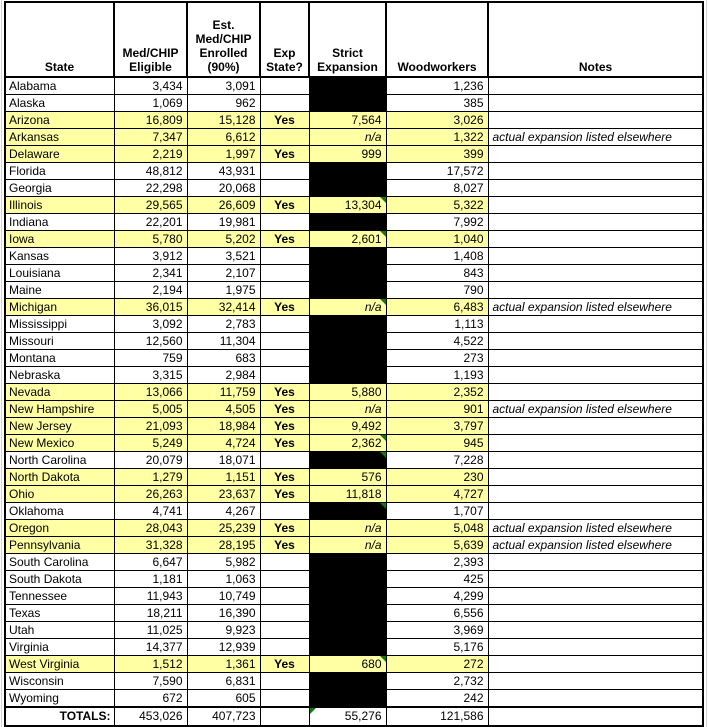  I want to click on woodworkers-cell: 230, so click(437, 477).